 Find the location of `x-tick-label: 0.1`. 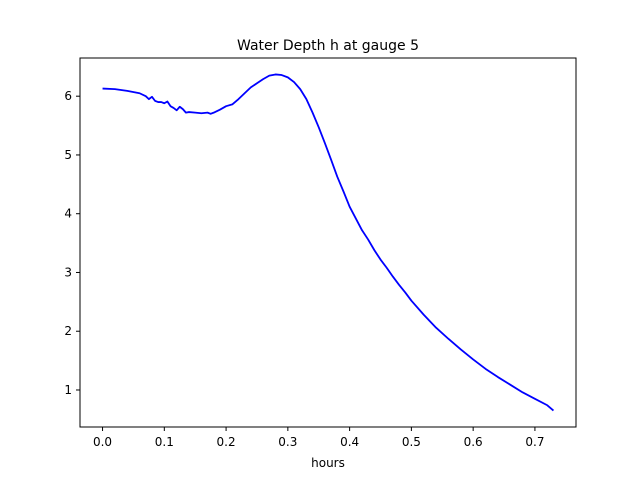

x-tick-label: 0.1 is located at coordinates (164, 442).